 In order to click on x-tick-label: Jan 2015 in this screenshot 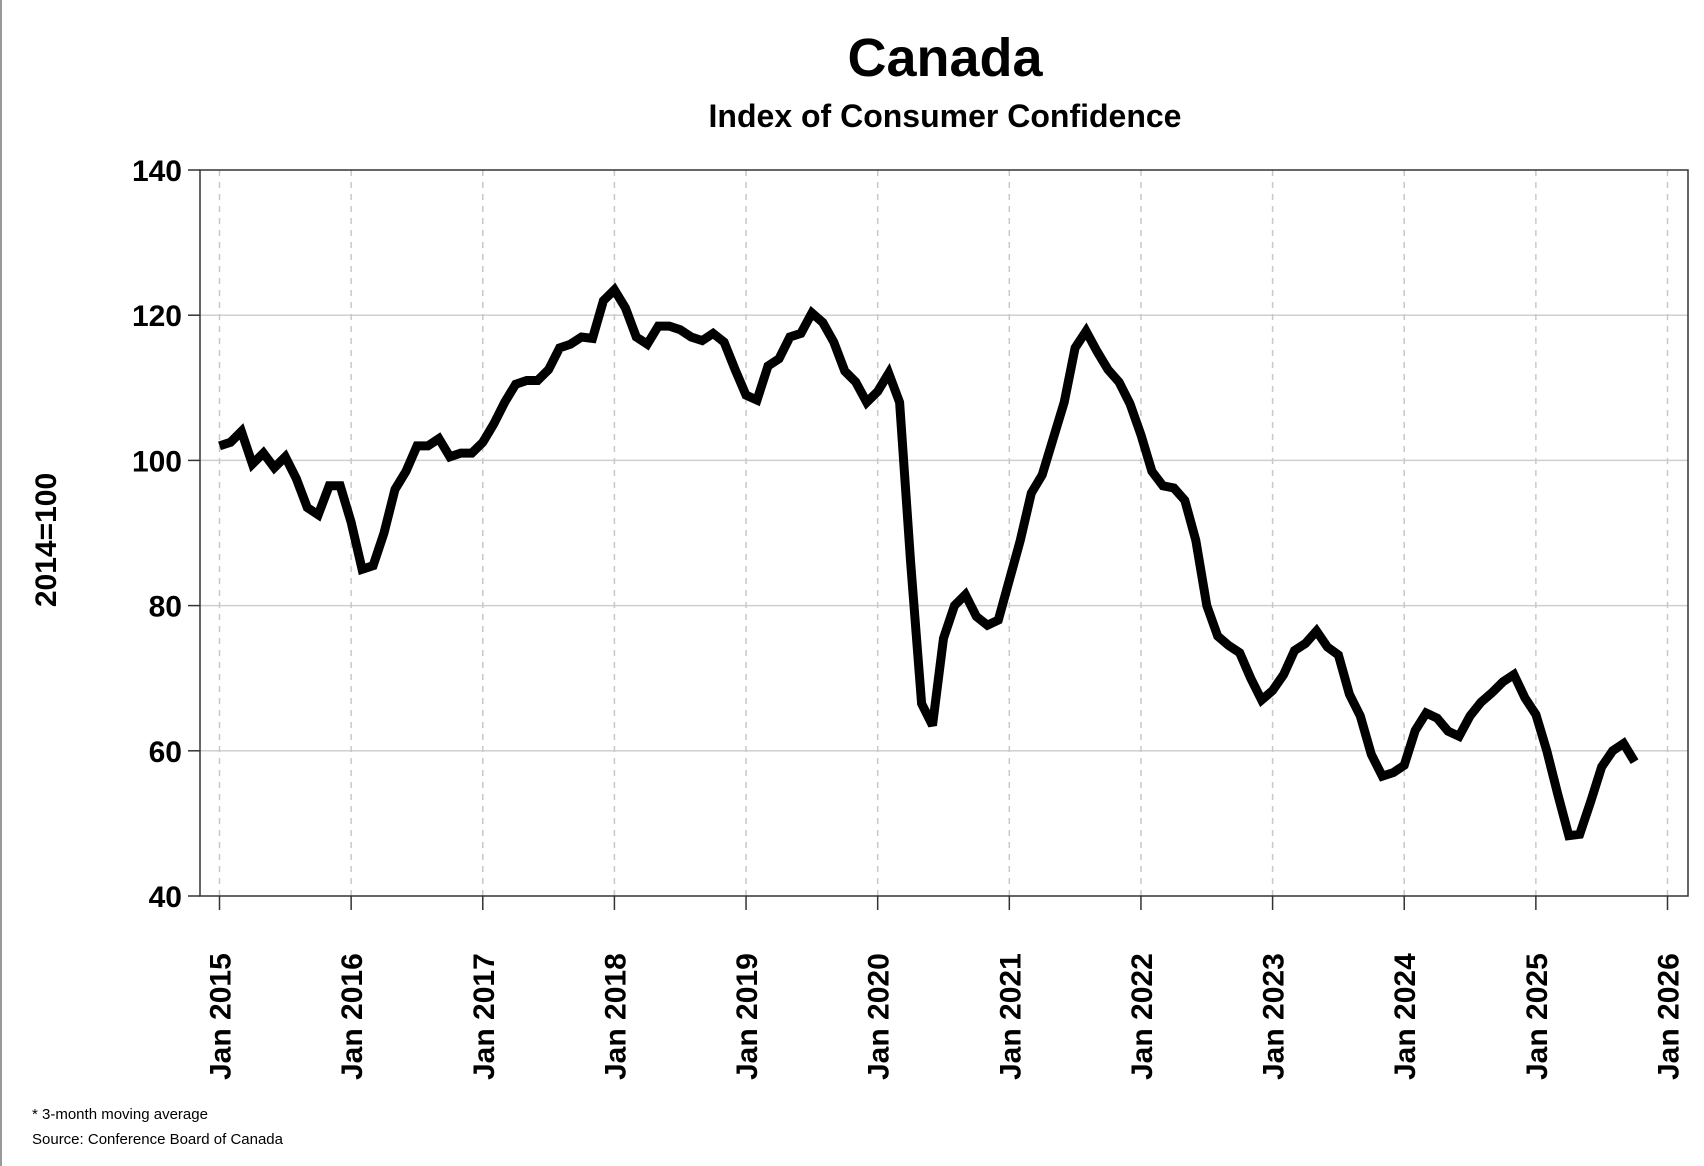, I will do `click(221, 1016)`.